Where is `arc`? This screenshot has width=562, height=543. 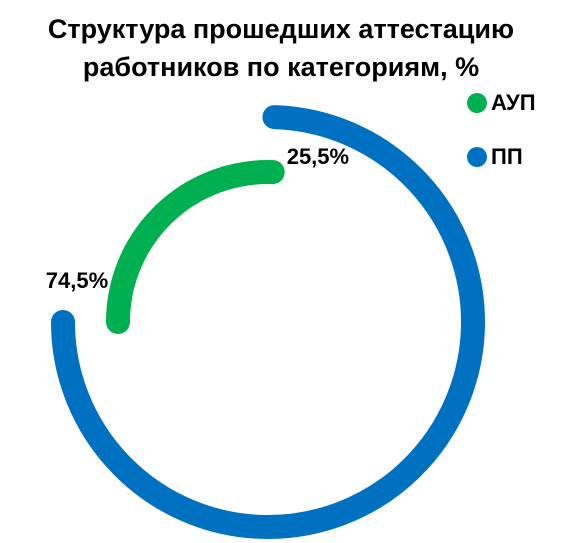
arc is located at coordinates (195, 247).